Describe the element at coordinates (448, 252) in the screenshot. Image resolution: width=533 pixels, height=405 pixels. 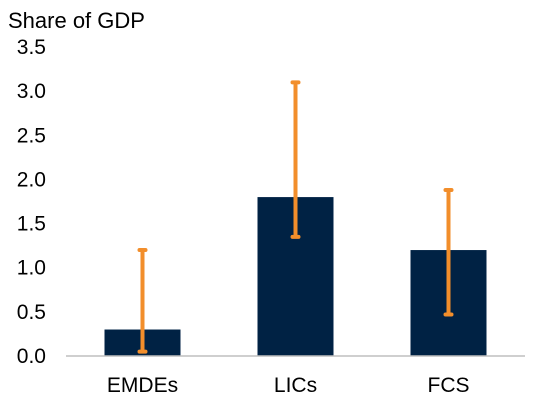
I see `error-bar-fcs` at that location.